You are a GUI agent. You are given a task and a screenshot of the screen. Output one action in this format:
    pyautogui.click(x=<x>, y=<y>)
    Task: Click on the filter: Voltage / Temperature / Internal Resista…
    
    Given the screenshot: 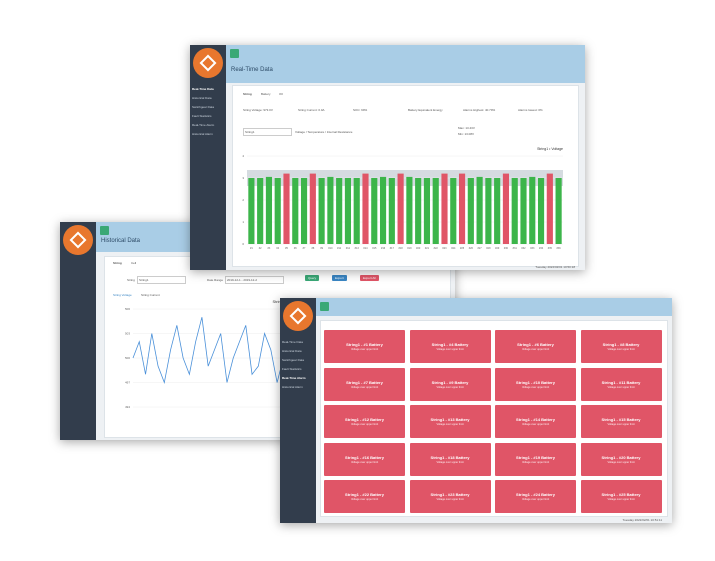 What is the action you would take?
    pyautogui.click(x=324, y=132)
    